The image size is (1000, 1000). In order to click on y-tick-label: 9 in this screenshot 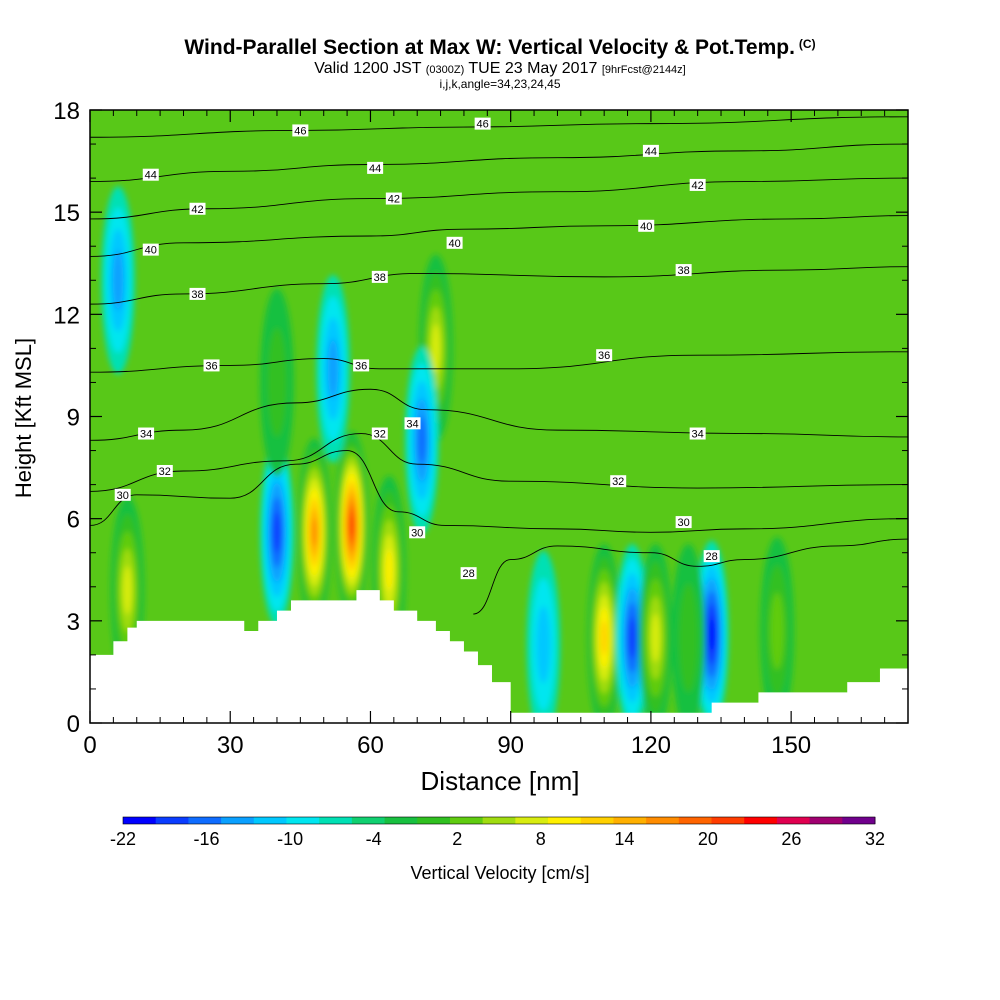, I will do `click(73, 418)`.